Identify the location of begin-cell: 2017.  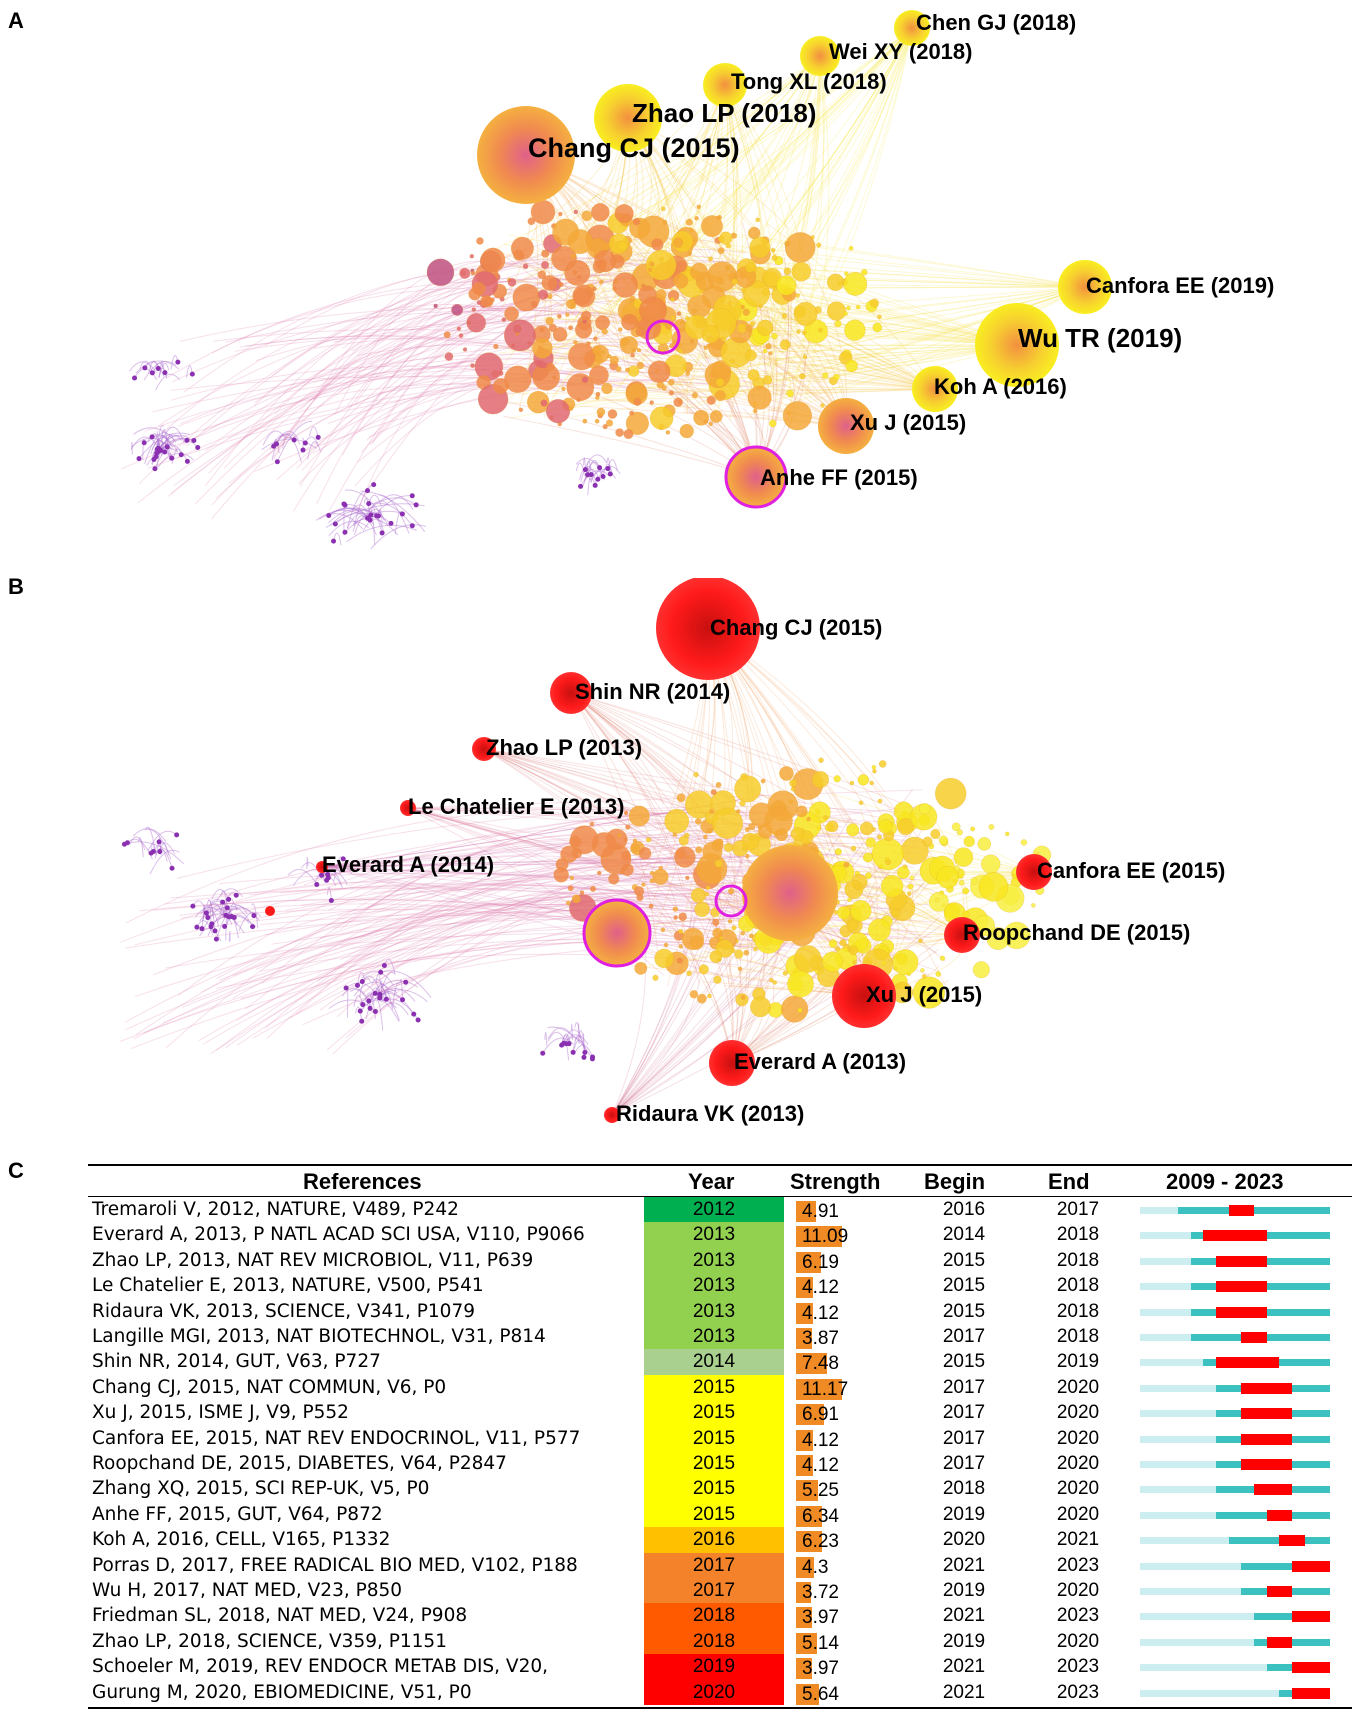
(964, 1463).